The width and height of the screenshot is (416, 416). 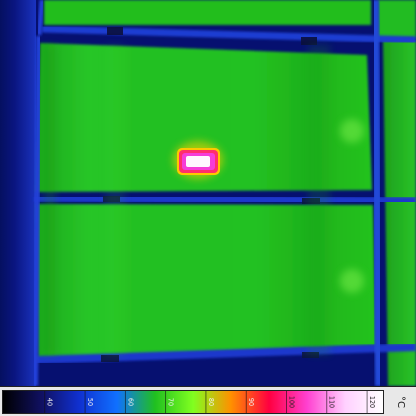 I want to click on top-module-strip, so click(x=207, y=12).